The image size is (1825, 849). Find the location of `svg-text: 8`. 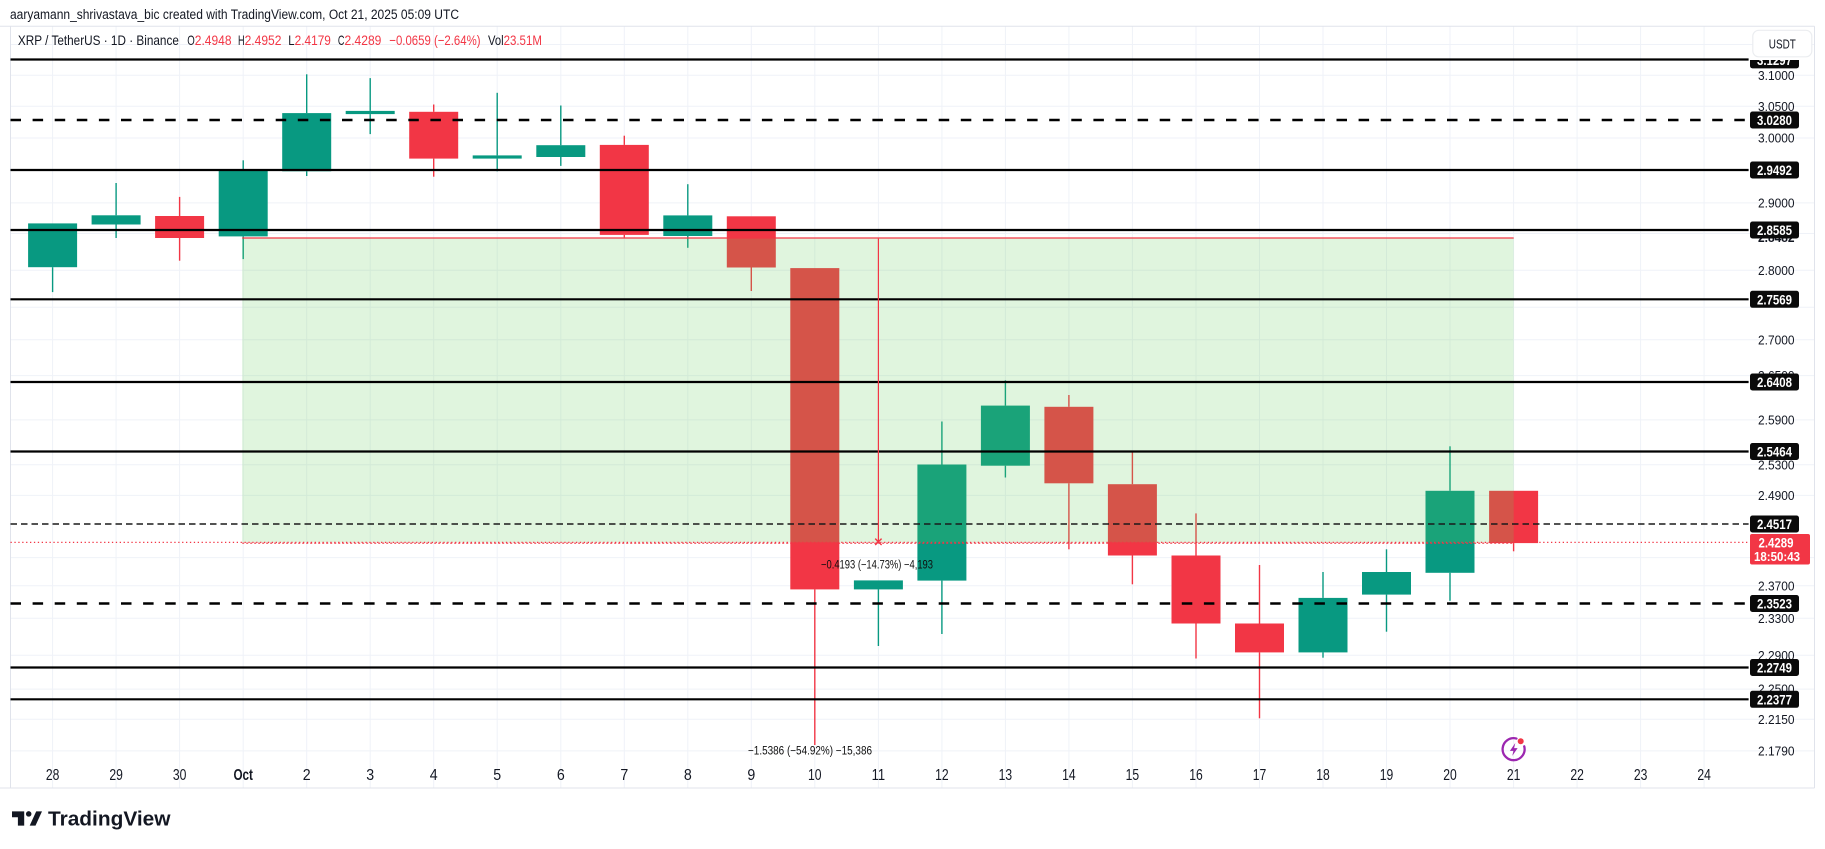

svg-text: 8 is located at coordinates (688, 775).